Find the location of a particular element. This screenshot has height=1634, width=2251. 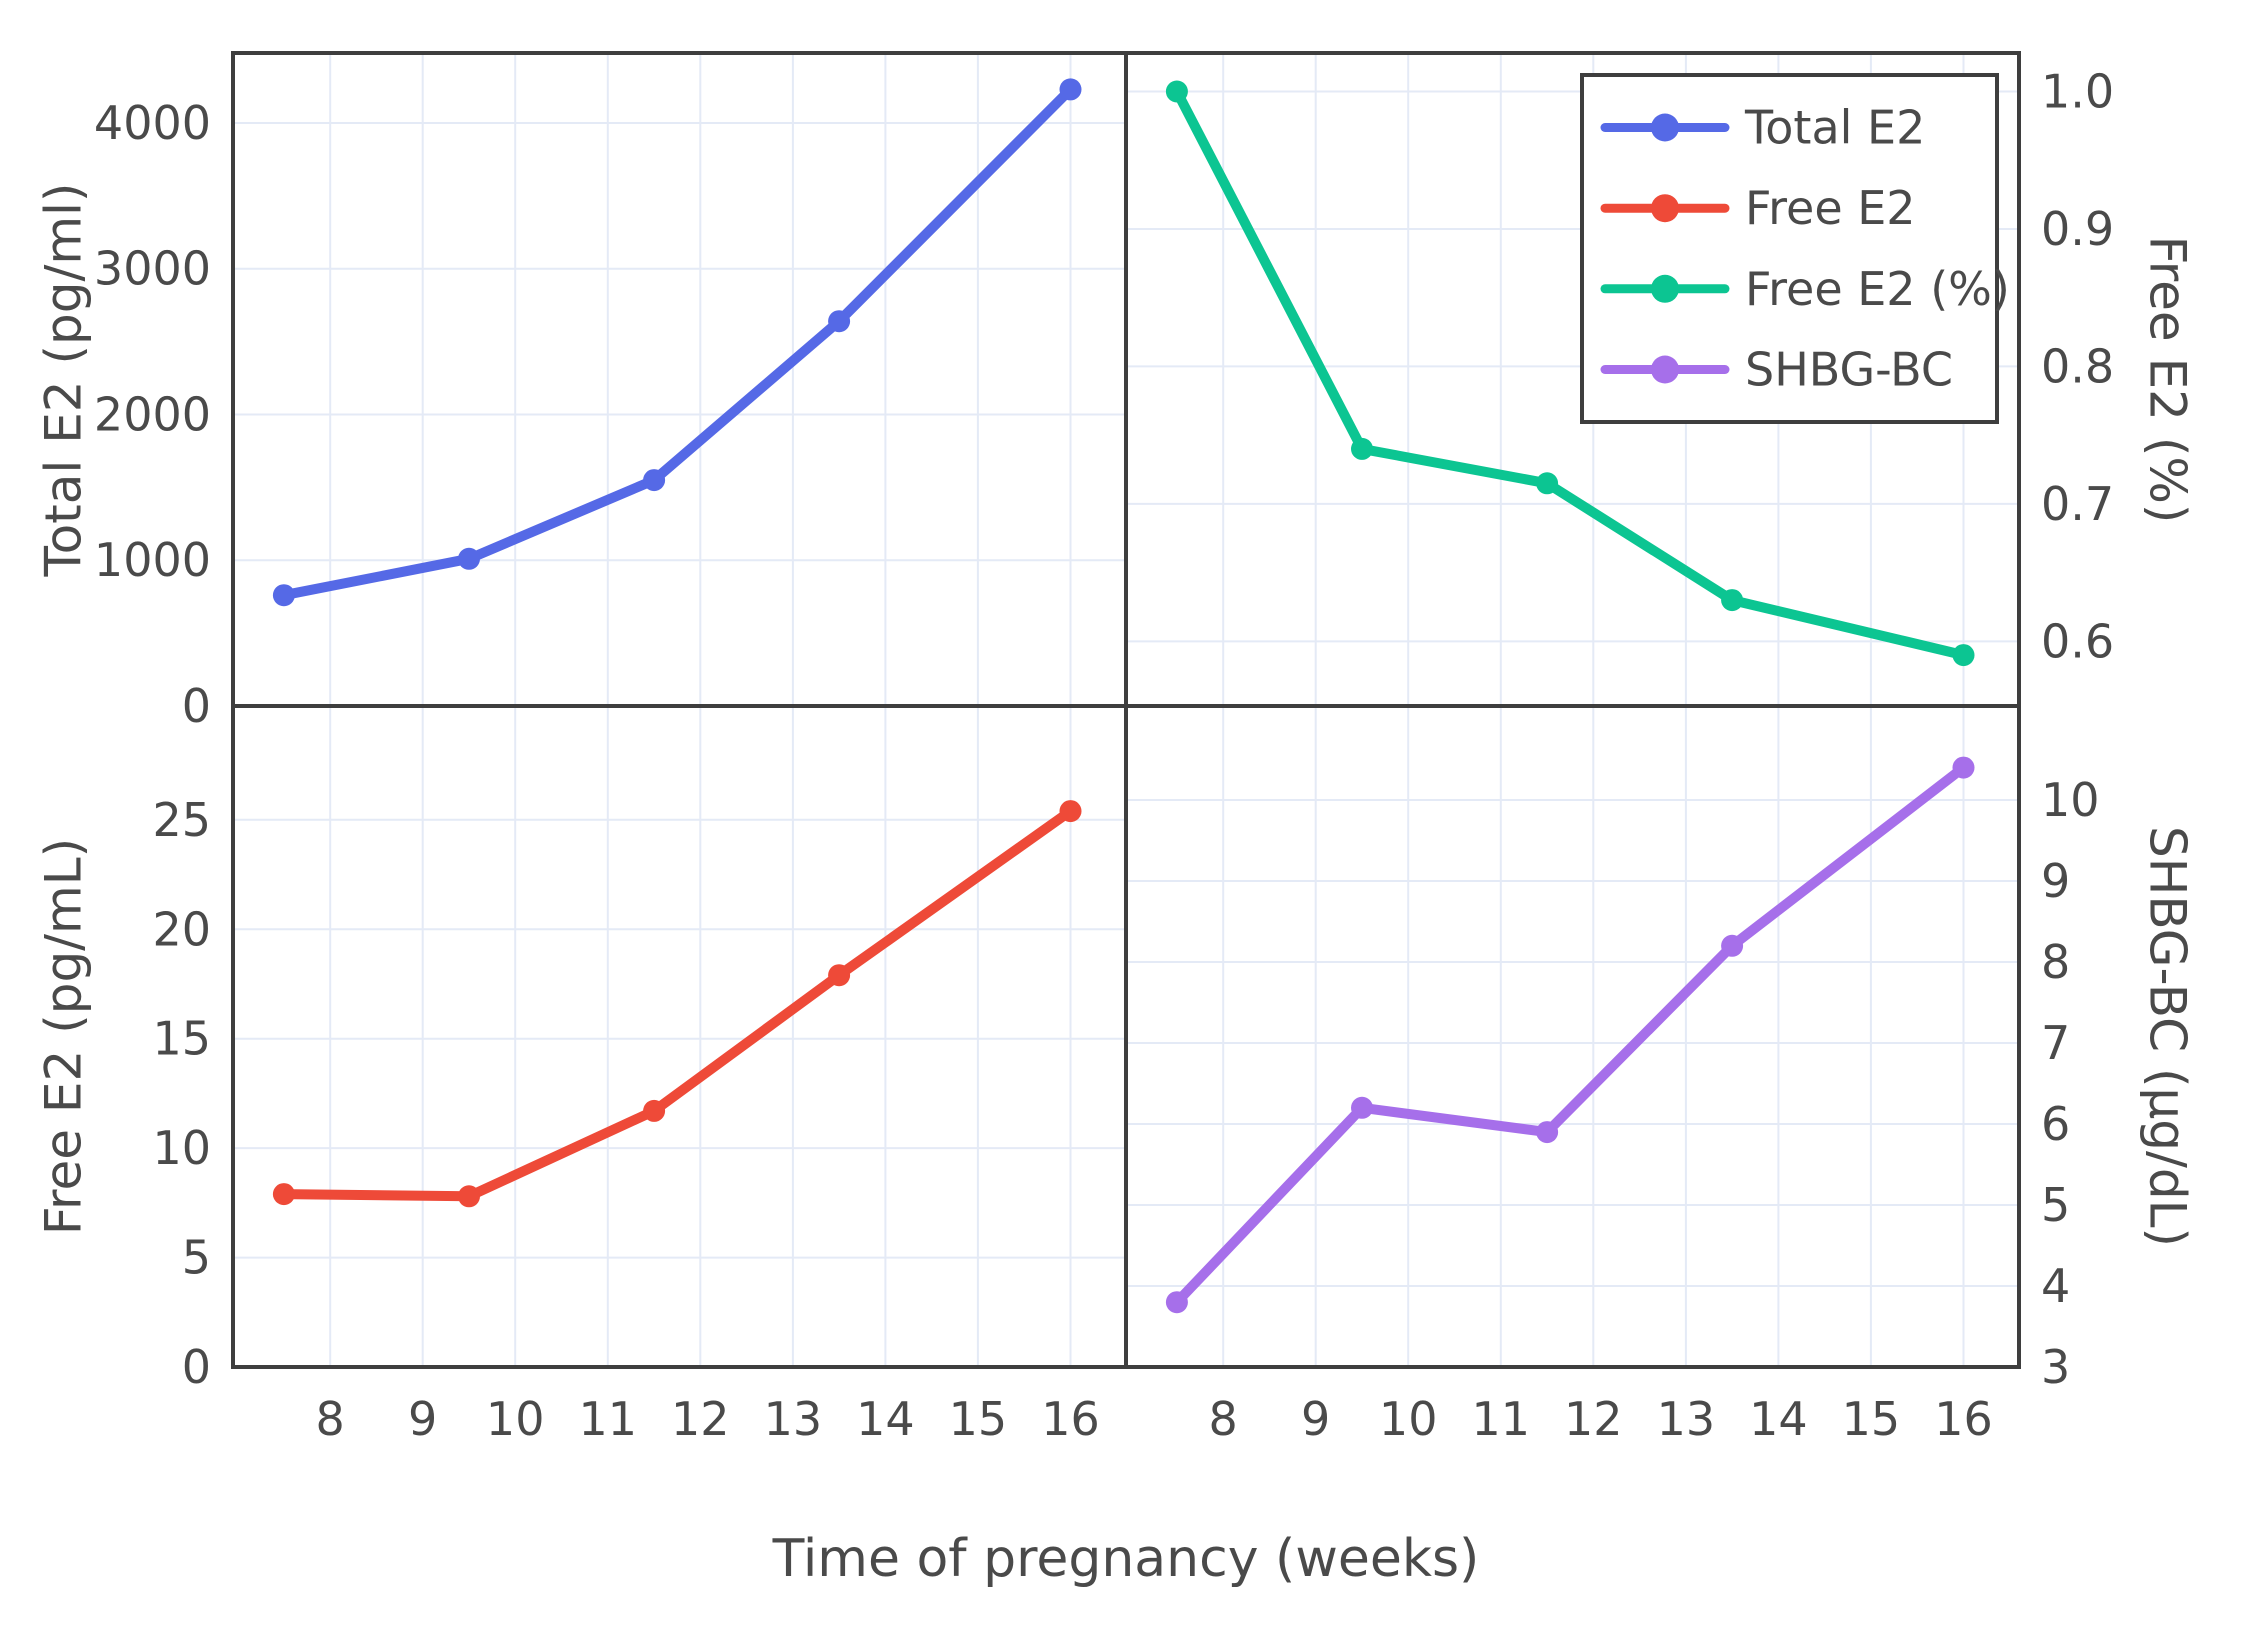

y-tick-label: 25 is located at coordinates (181, 820).